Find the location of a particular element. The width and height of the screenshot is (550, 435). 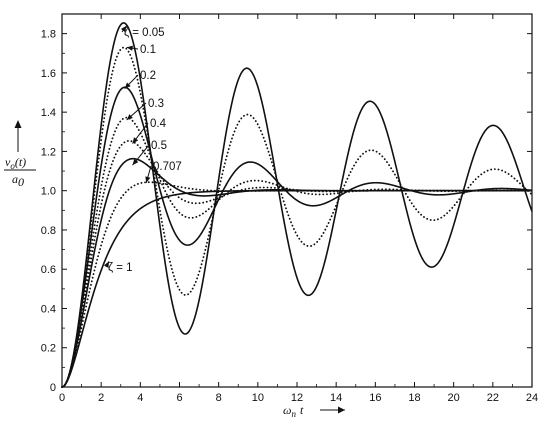

y-tick-label: 0 is located at coordinates (53, 388).